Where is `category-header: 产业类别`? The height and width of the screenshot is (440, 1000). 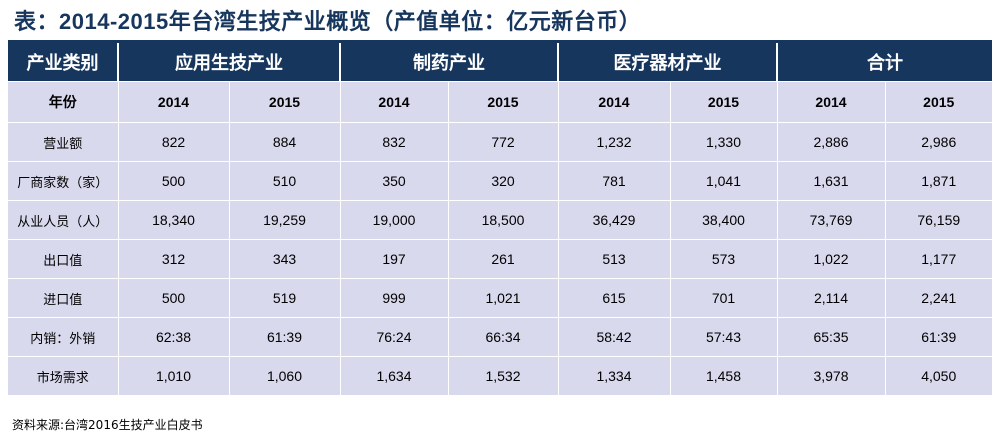 category-header: 产业类别 is located at coordinates (63, 62).